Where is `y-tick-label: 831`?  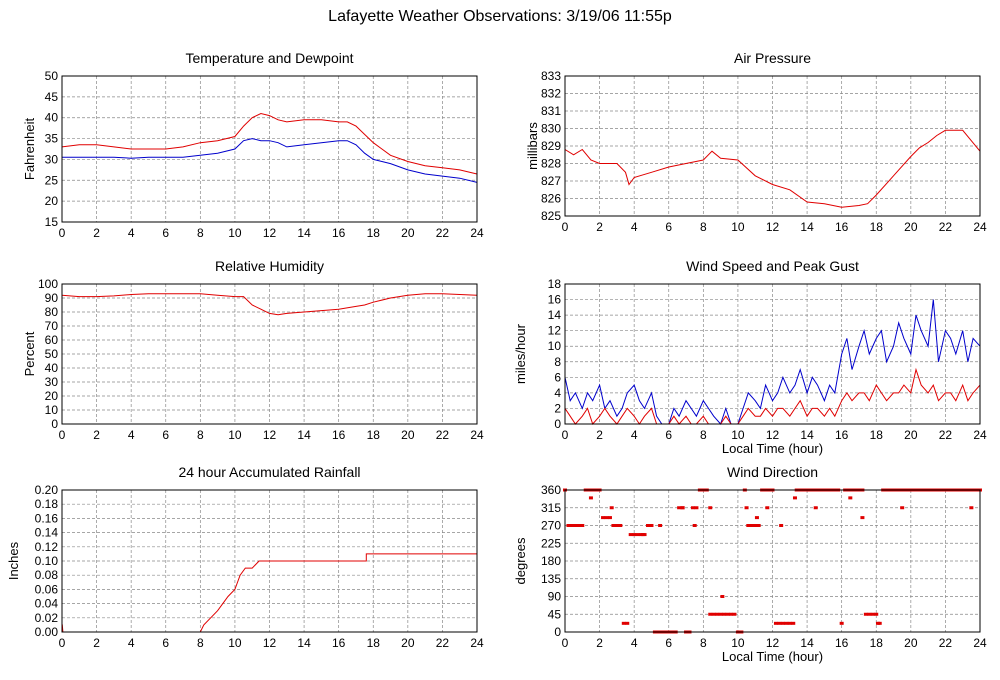 y-tick-label: 831 is located at coordinates (551, 111).